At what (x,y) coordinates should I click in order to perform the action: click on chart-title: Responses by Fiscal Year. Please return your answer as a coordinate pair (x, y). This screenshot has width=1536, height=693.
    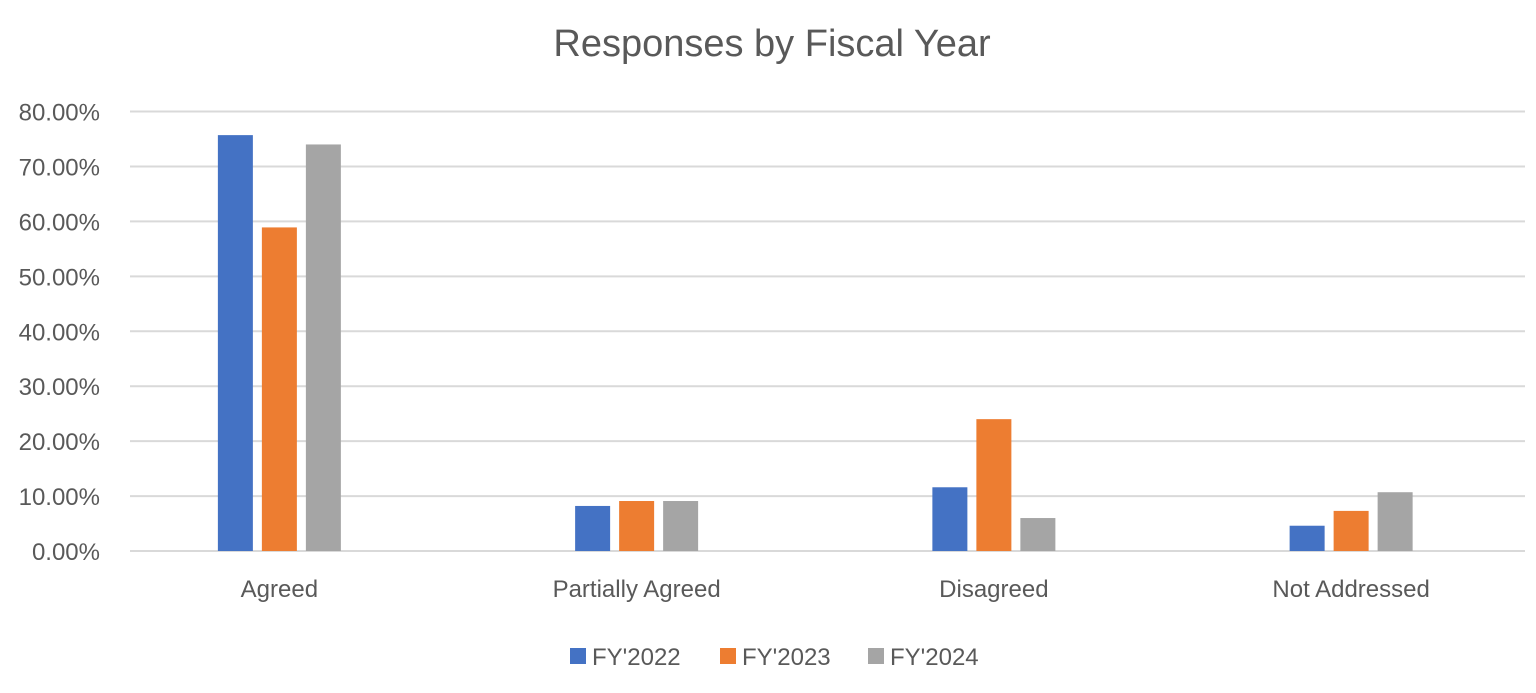
    Looking at the image, I should click on (772, 44).